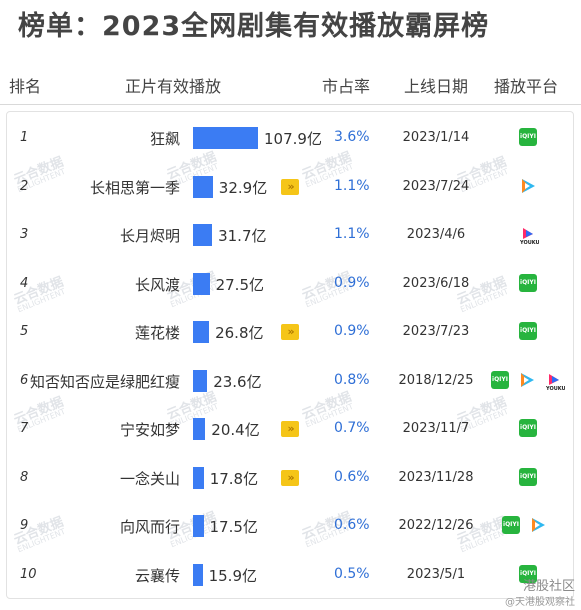 The height and width of the screenshot is (610, 581). Describe the element at coordinates (548, 586) in the screenshot. I see `footer-badge: 港股社区` at that location.